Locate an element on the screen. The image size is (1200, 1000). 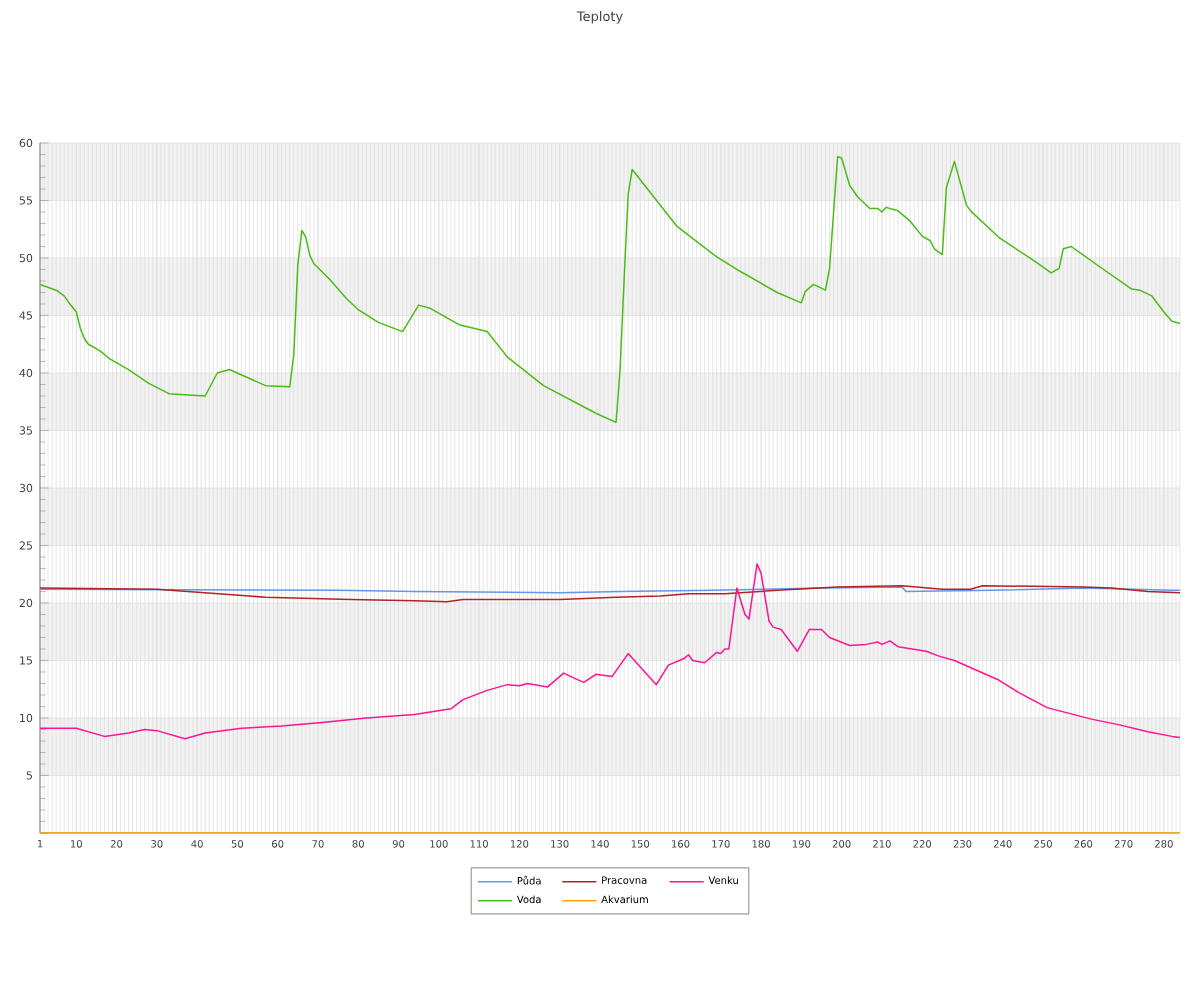
x-tick-label: 70 is located at coordinates (318, 844).